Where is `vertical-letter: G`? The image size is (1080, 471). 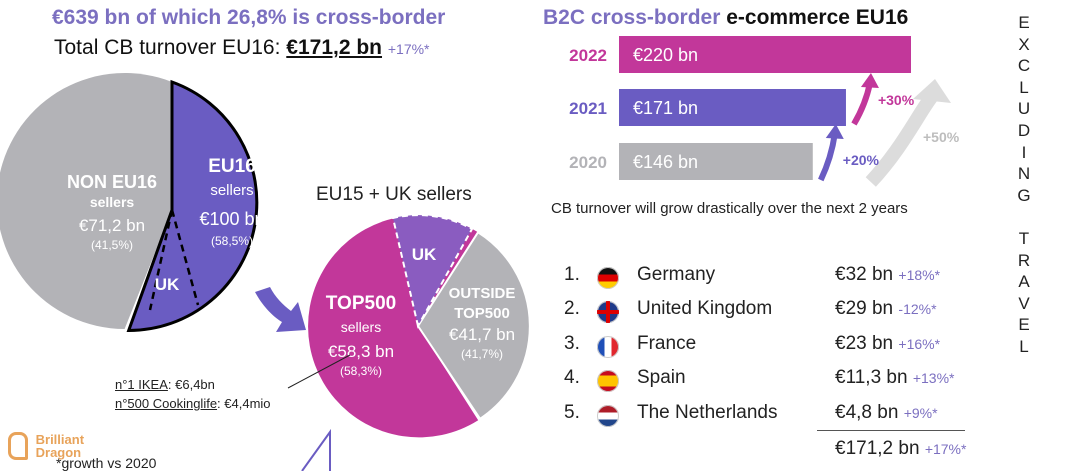
vertical-letter: G is located at coordinates (1024, 195).